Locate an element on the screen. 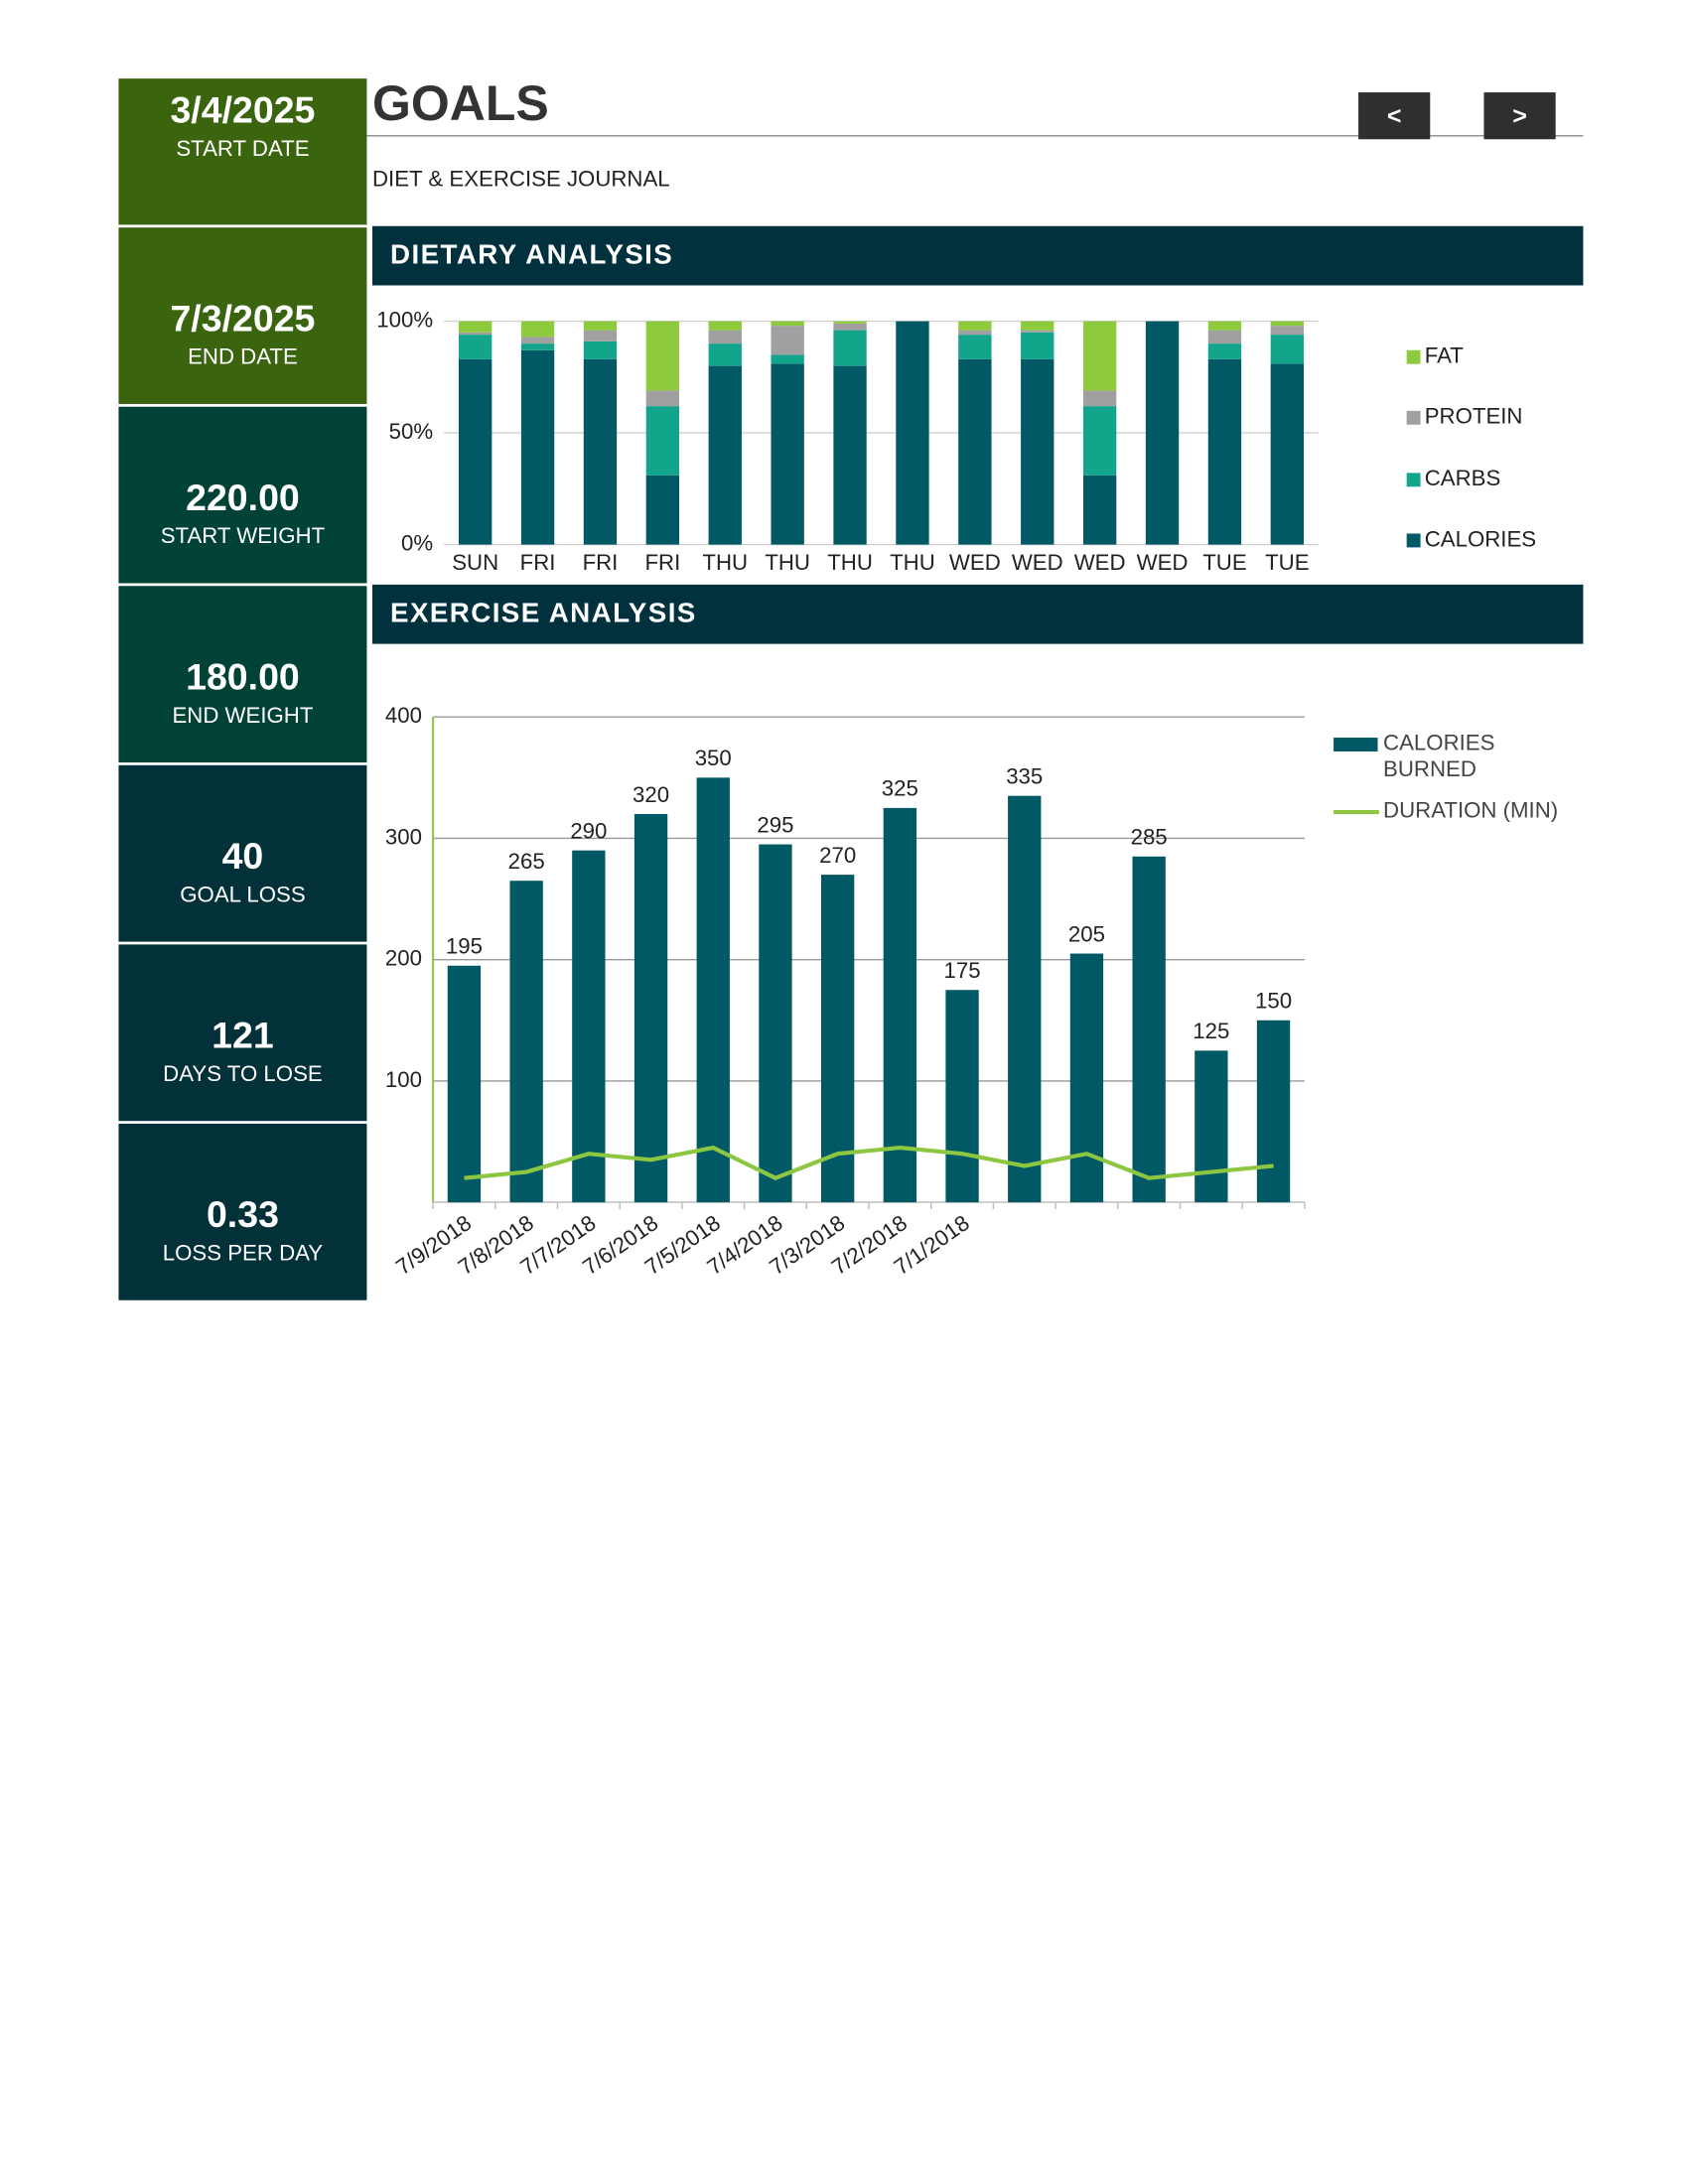 The width and height of the screenshot is (1688, 2184). prev-button: < is located at coordinates (1394, 116).